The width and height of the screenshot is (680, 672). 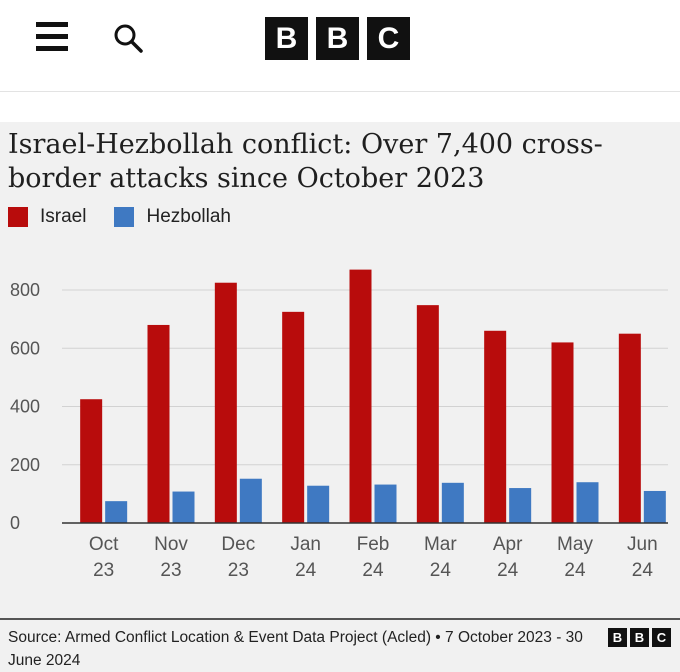 What do you see at coordinates (188, 216) in the screenshot?
I see `legend-label-hezbollah: Hezbollah` at bounding box center [188, 216].